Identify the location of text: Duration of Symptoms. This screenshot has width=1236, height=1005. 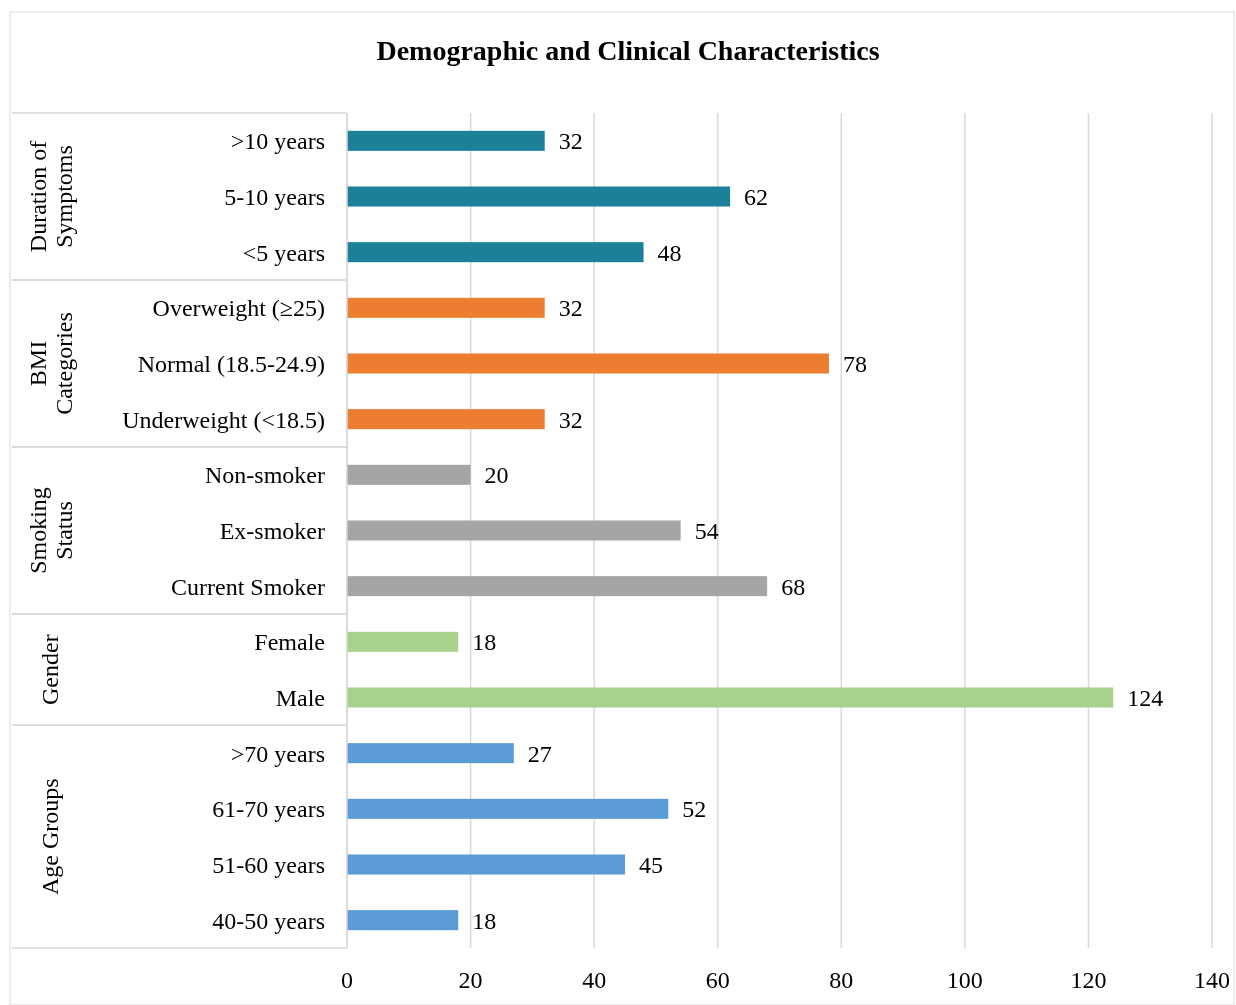
(51, 196).